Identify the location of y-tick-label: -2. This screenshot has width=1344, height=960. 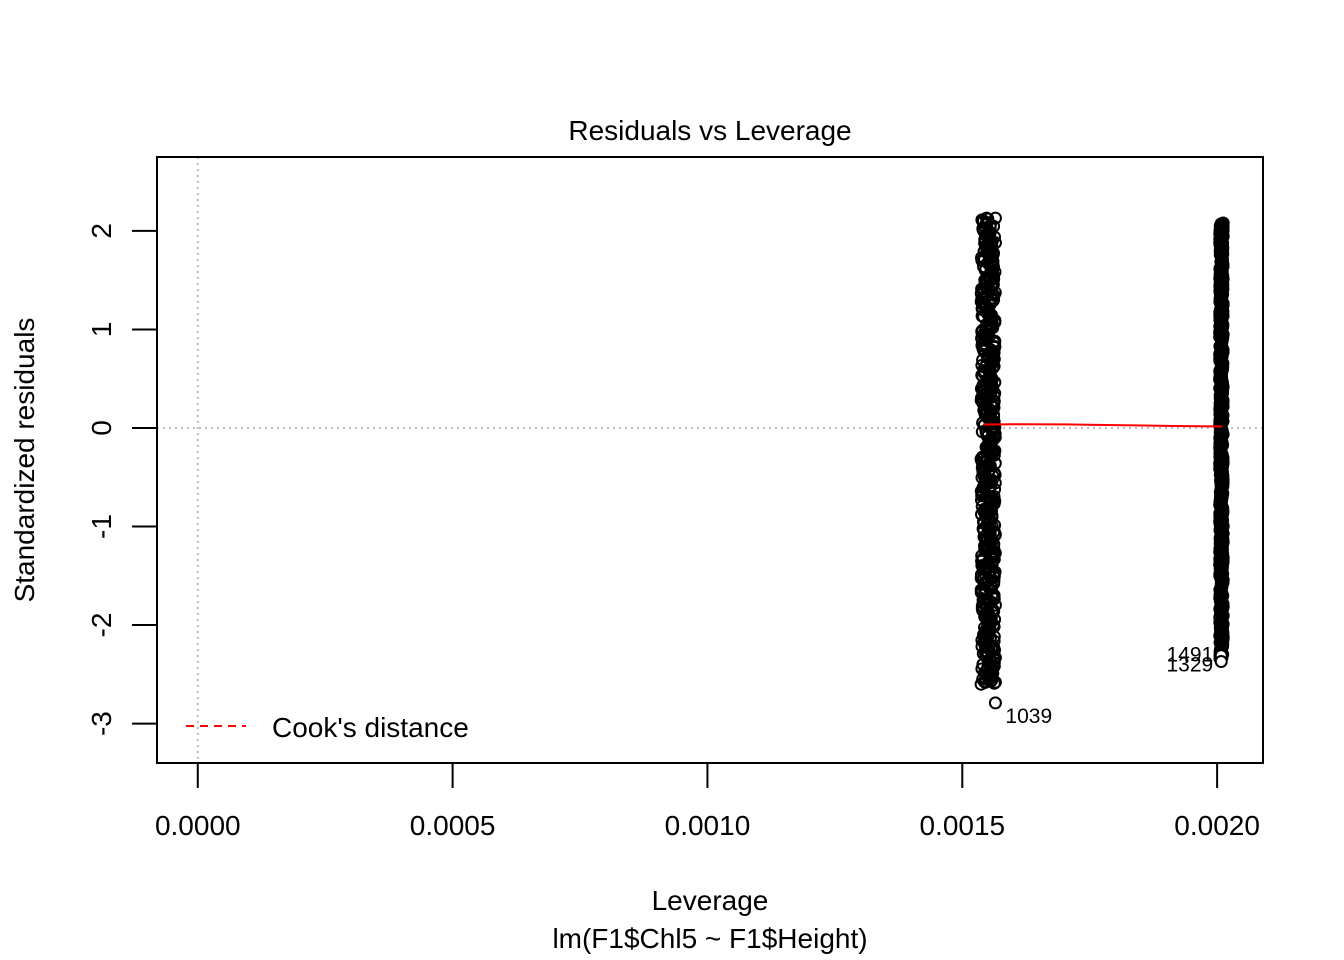
(101, 625).